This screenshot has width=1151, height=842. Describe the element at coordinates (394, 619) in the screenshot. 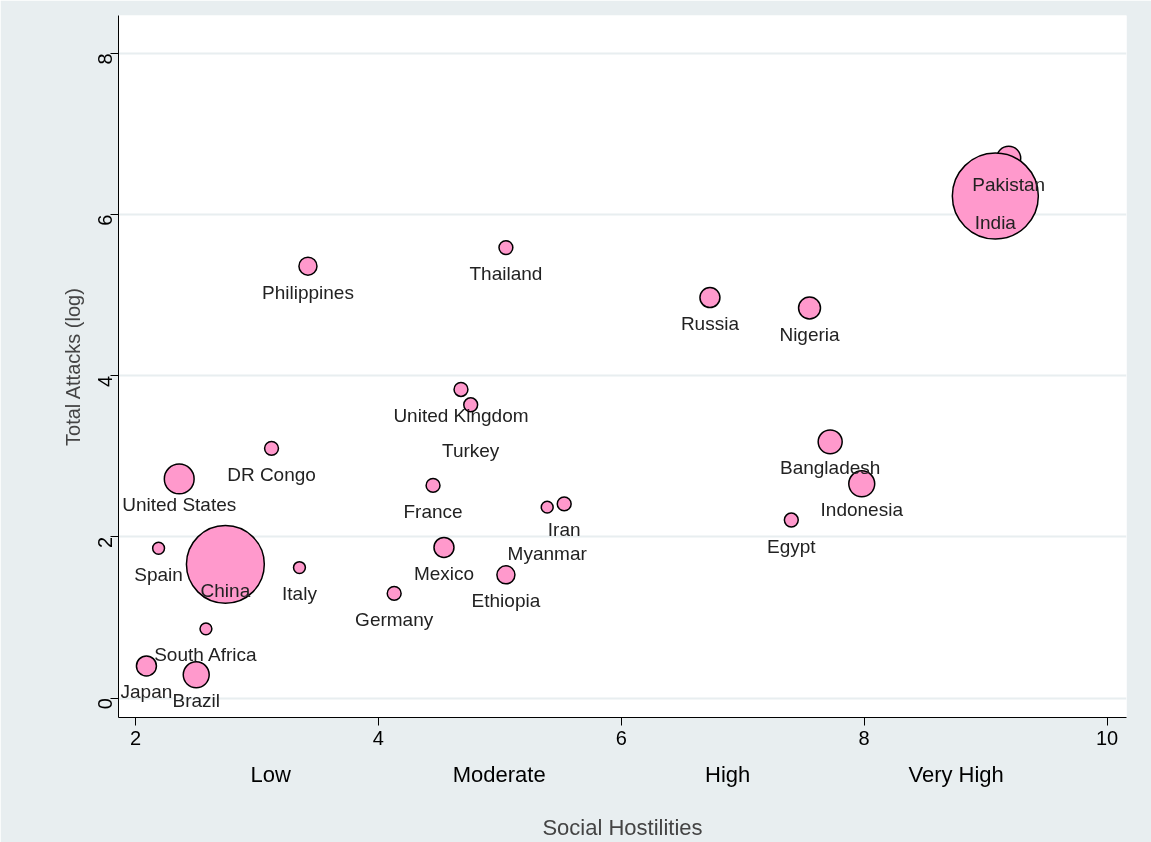

I see `annotation: Germany` at that location.